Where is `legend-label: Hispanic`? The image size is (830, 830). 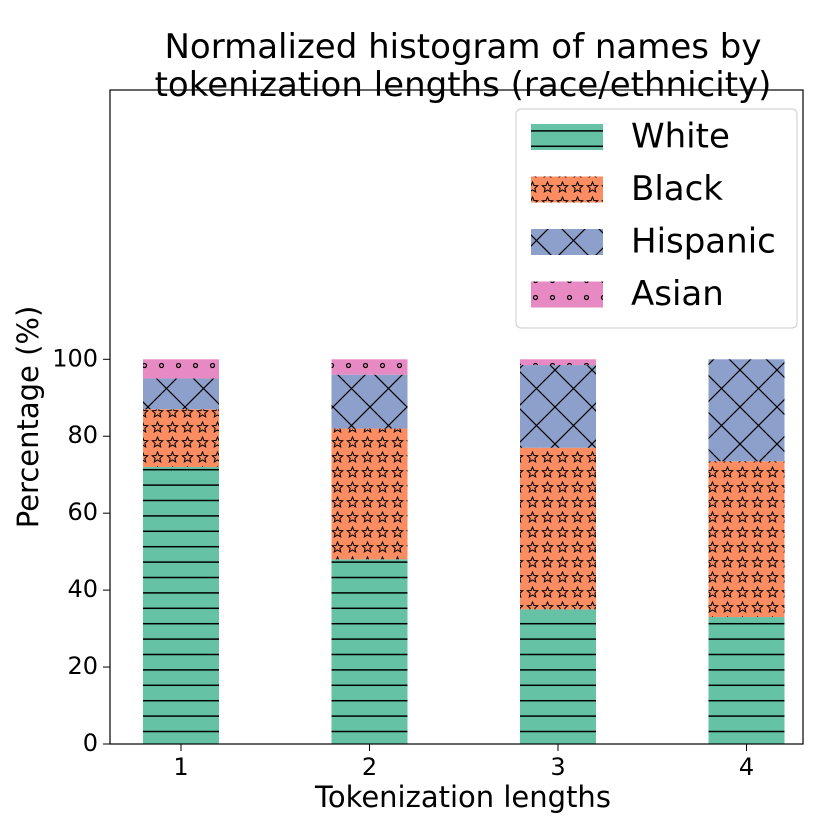
legend-label: Hispanic is located at coordinates (703, 242).